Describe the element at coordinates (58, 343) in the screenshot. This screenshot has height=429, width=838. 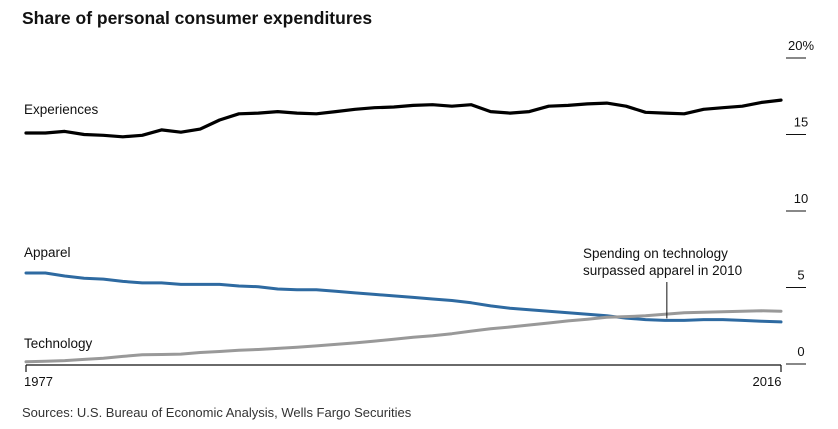
I see `series-label-technology: Technology` at that location.